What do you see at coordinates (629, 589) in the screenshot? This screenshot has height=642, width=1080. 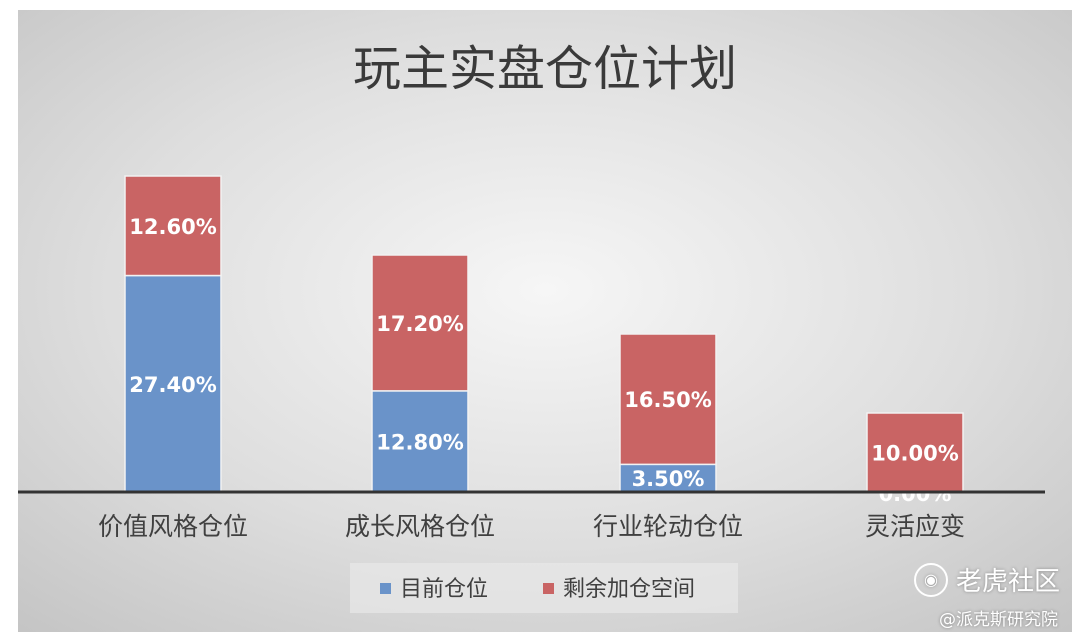 I see `legend-label-remaining: 剩余加仓空间` at bounding box center [629, 589].